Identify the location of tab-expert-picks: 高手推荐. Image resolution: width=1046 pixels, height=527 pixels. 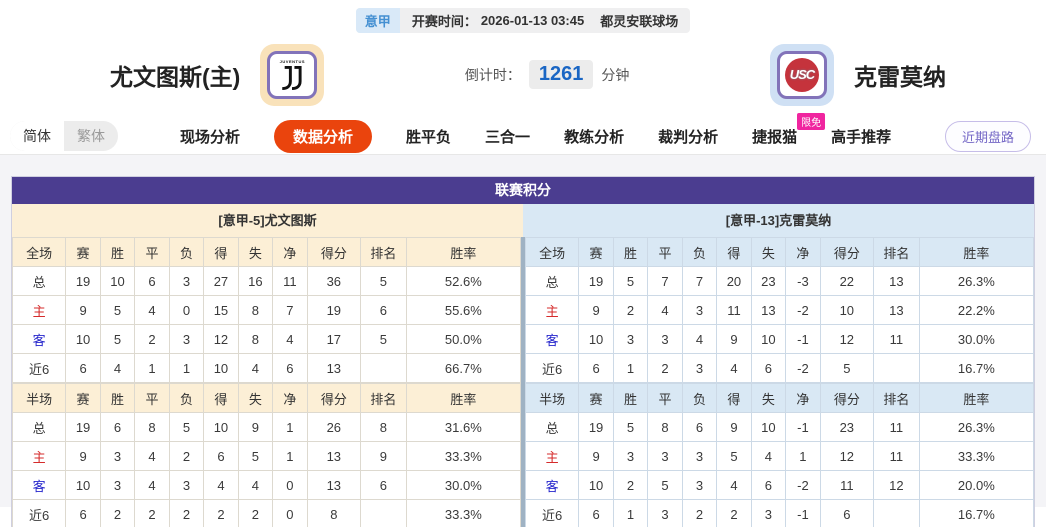
(861, 137).